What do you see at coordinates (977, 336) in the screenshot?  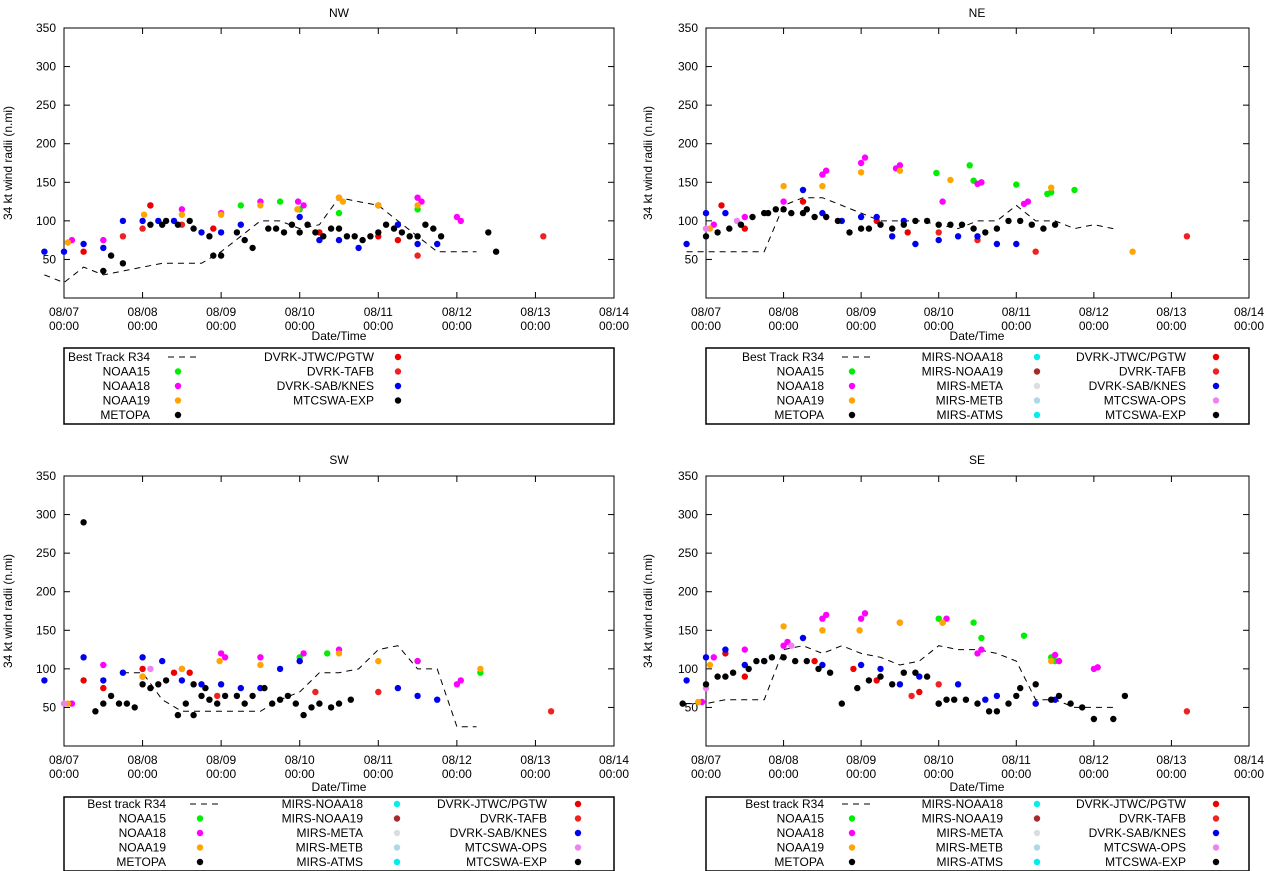 I see `x-axis-label: Date/Time` at bounding box center [977, 336].